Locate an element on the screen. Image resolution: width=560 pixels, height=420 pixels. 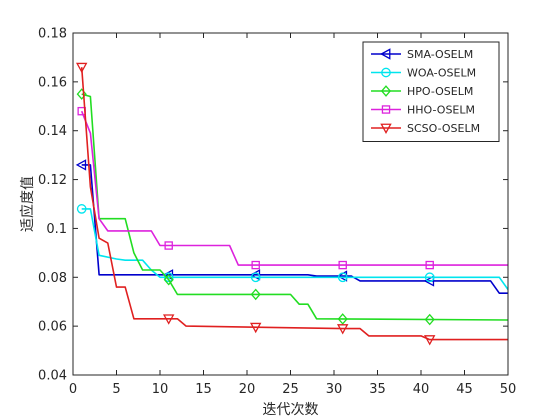
legend-label: HPO-OSELM is located at coordinates (440, 91).